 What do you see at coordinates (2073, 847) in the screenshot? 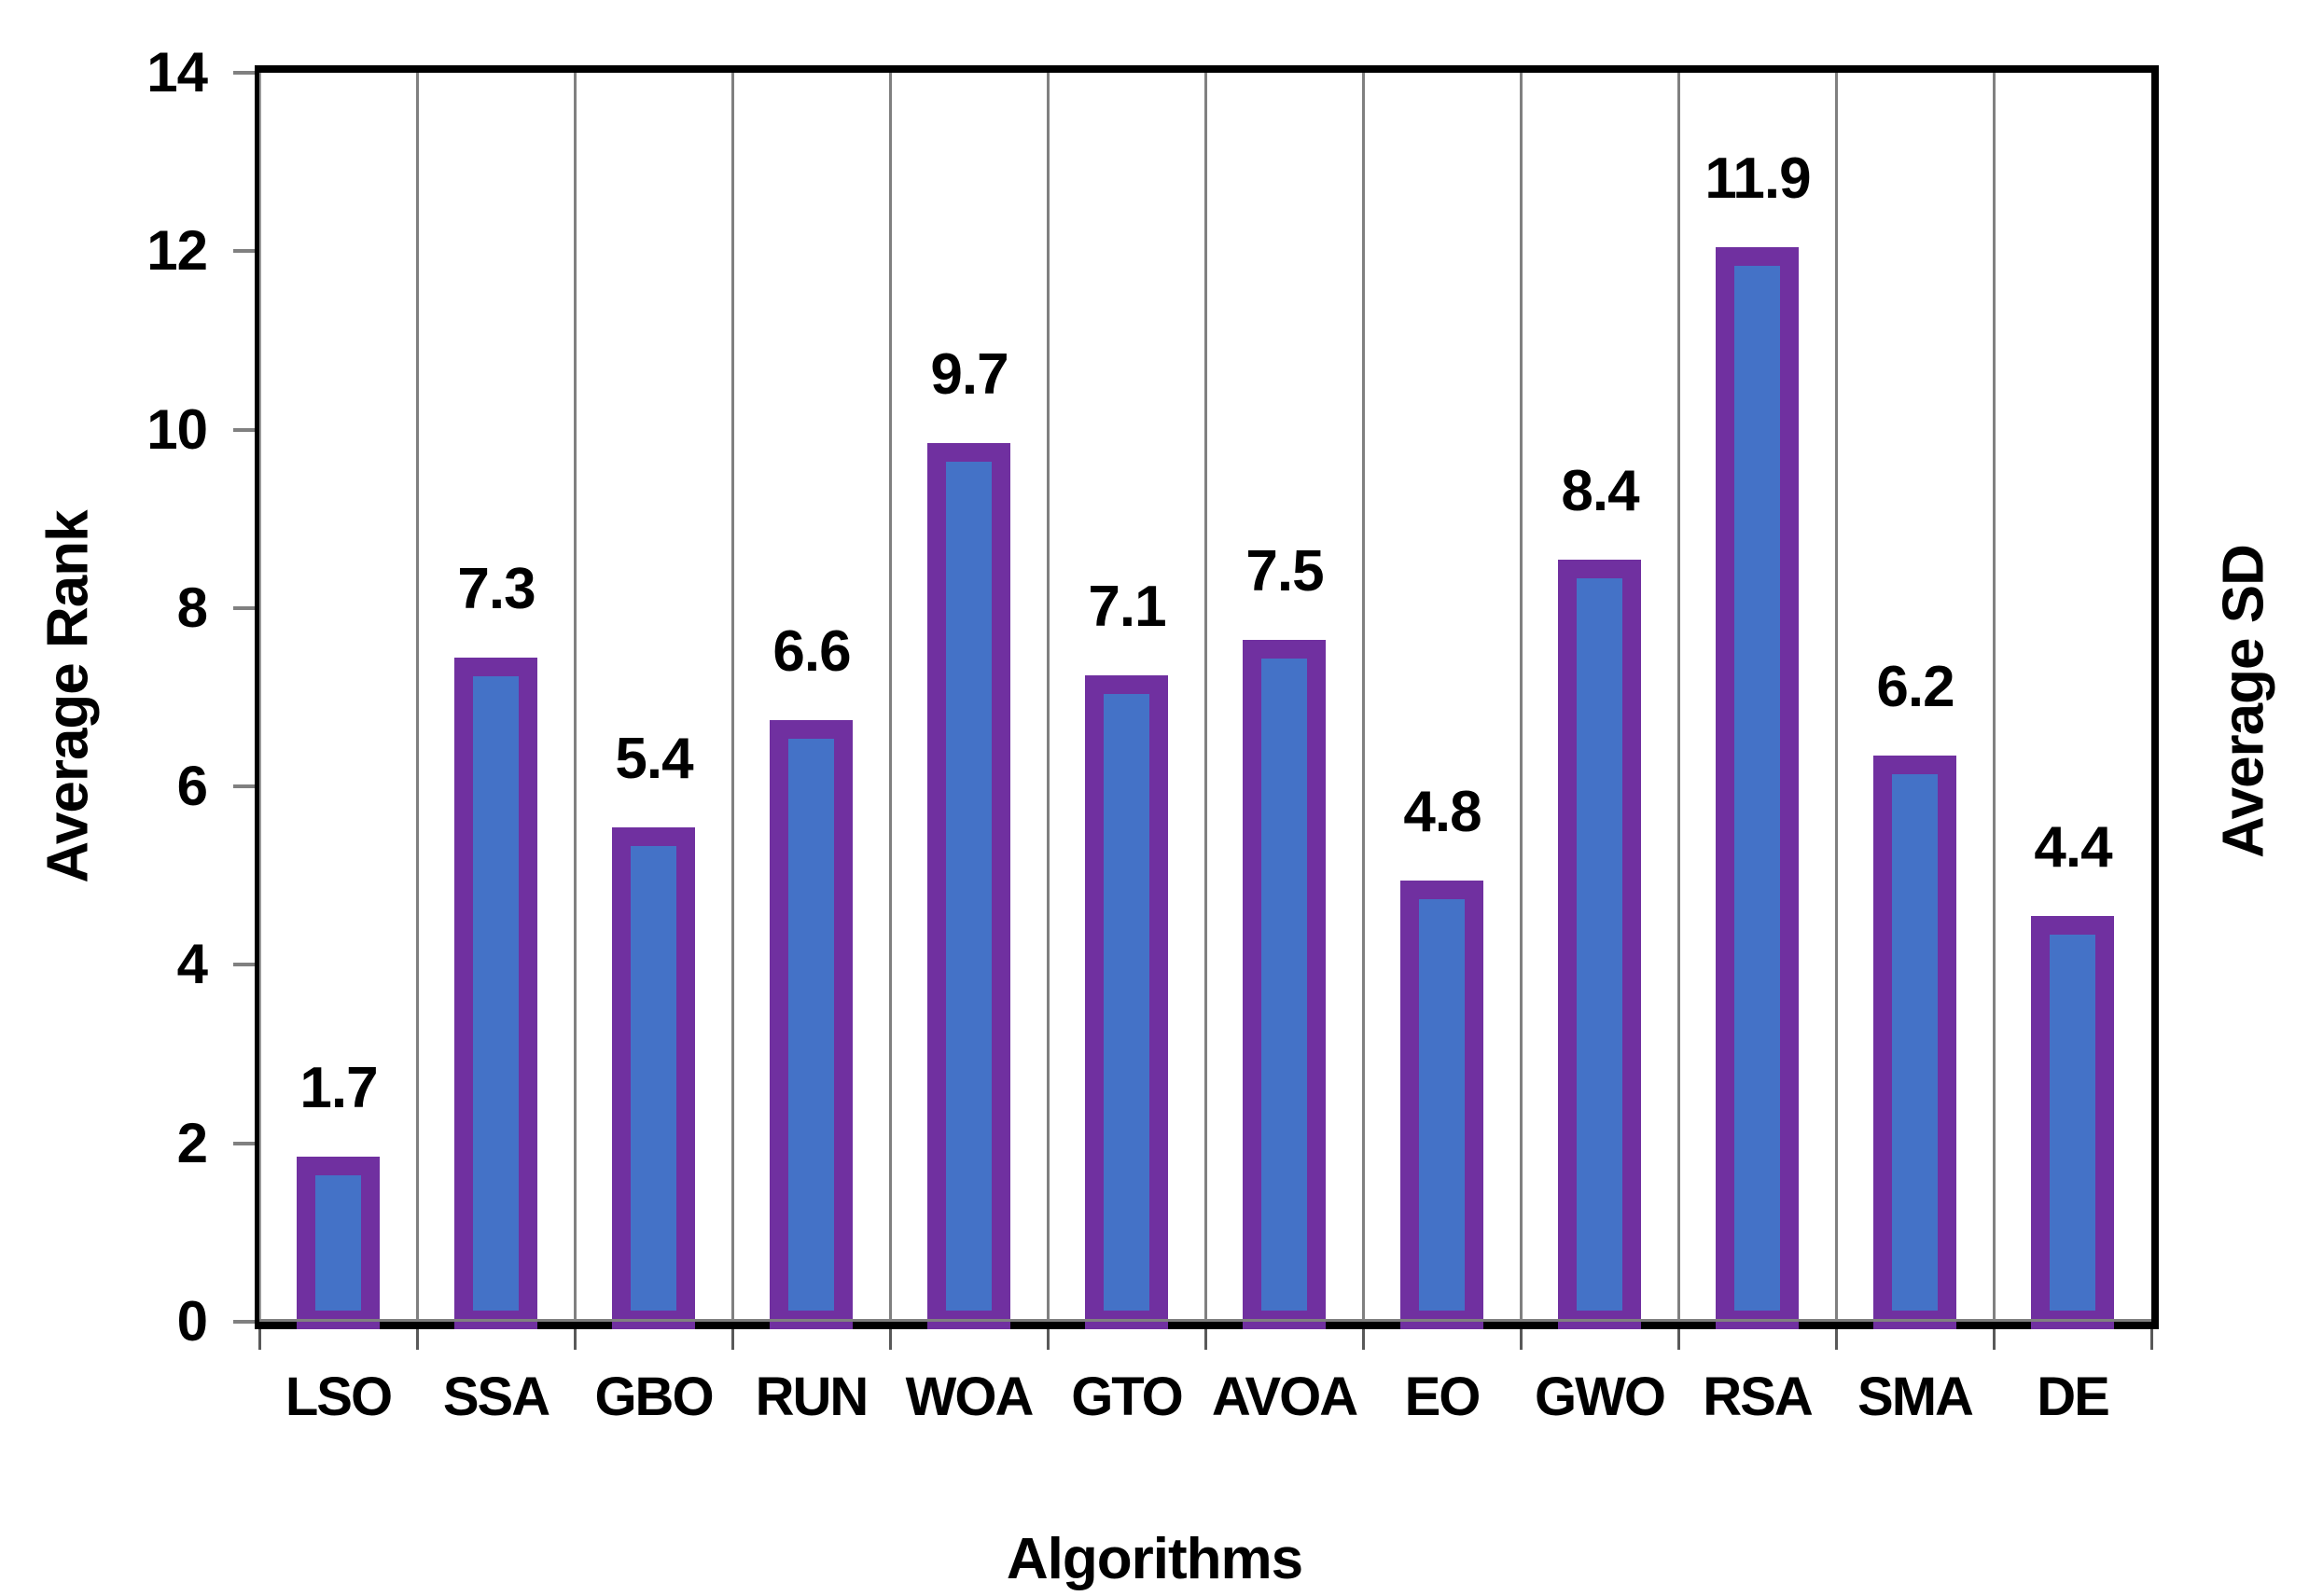
I see `bar-value-label: 4.4` at bounding box center [2073, 847].